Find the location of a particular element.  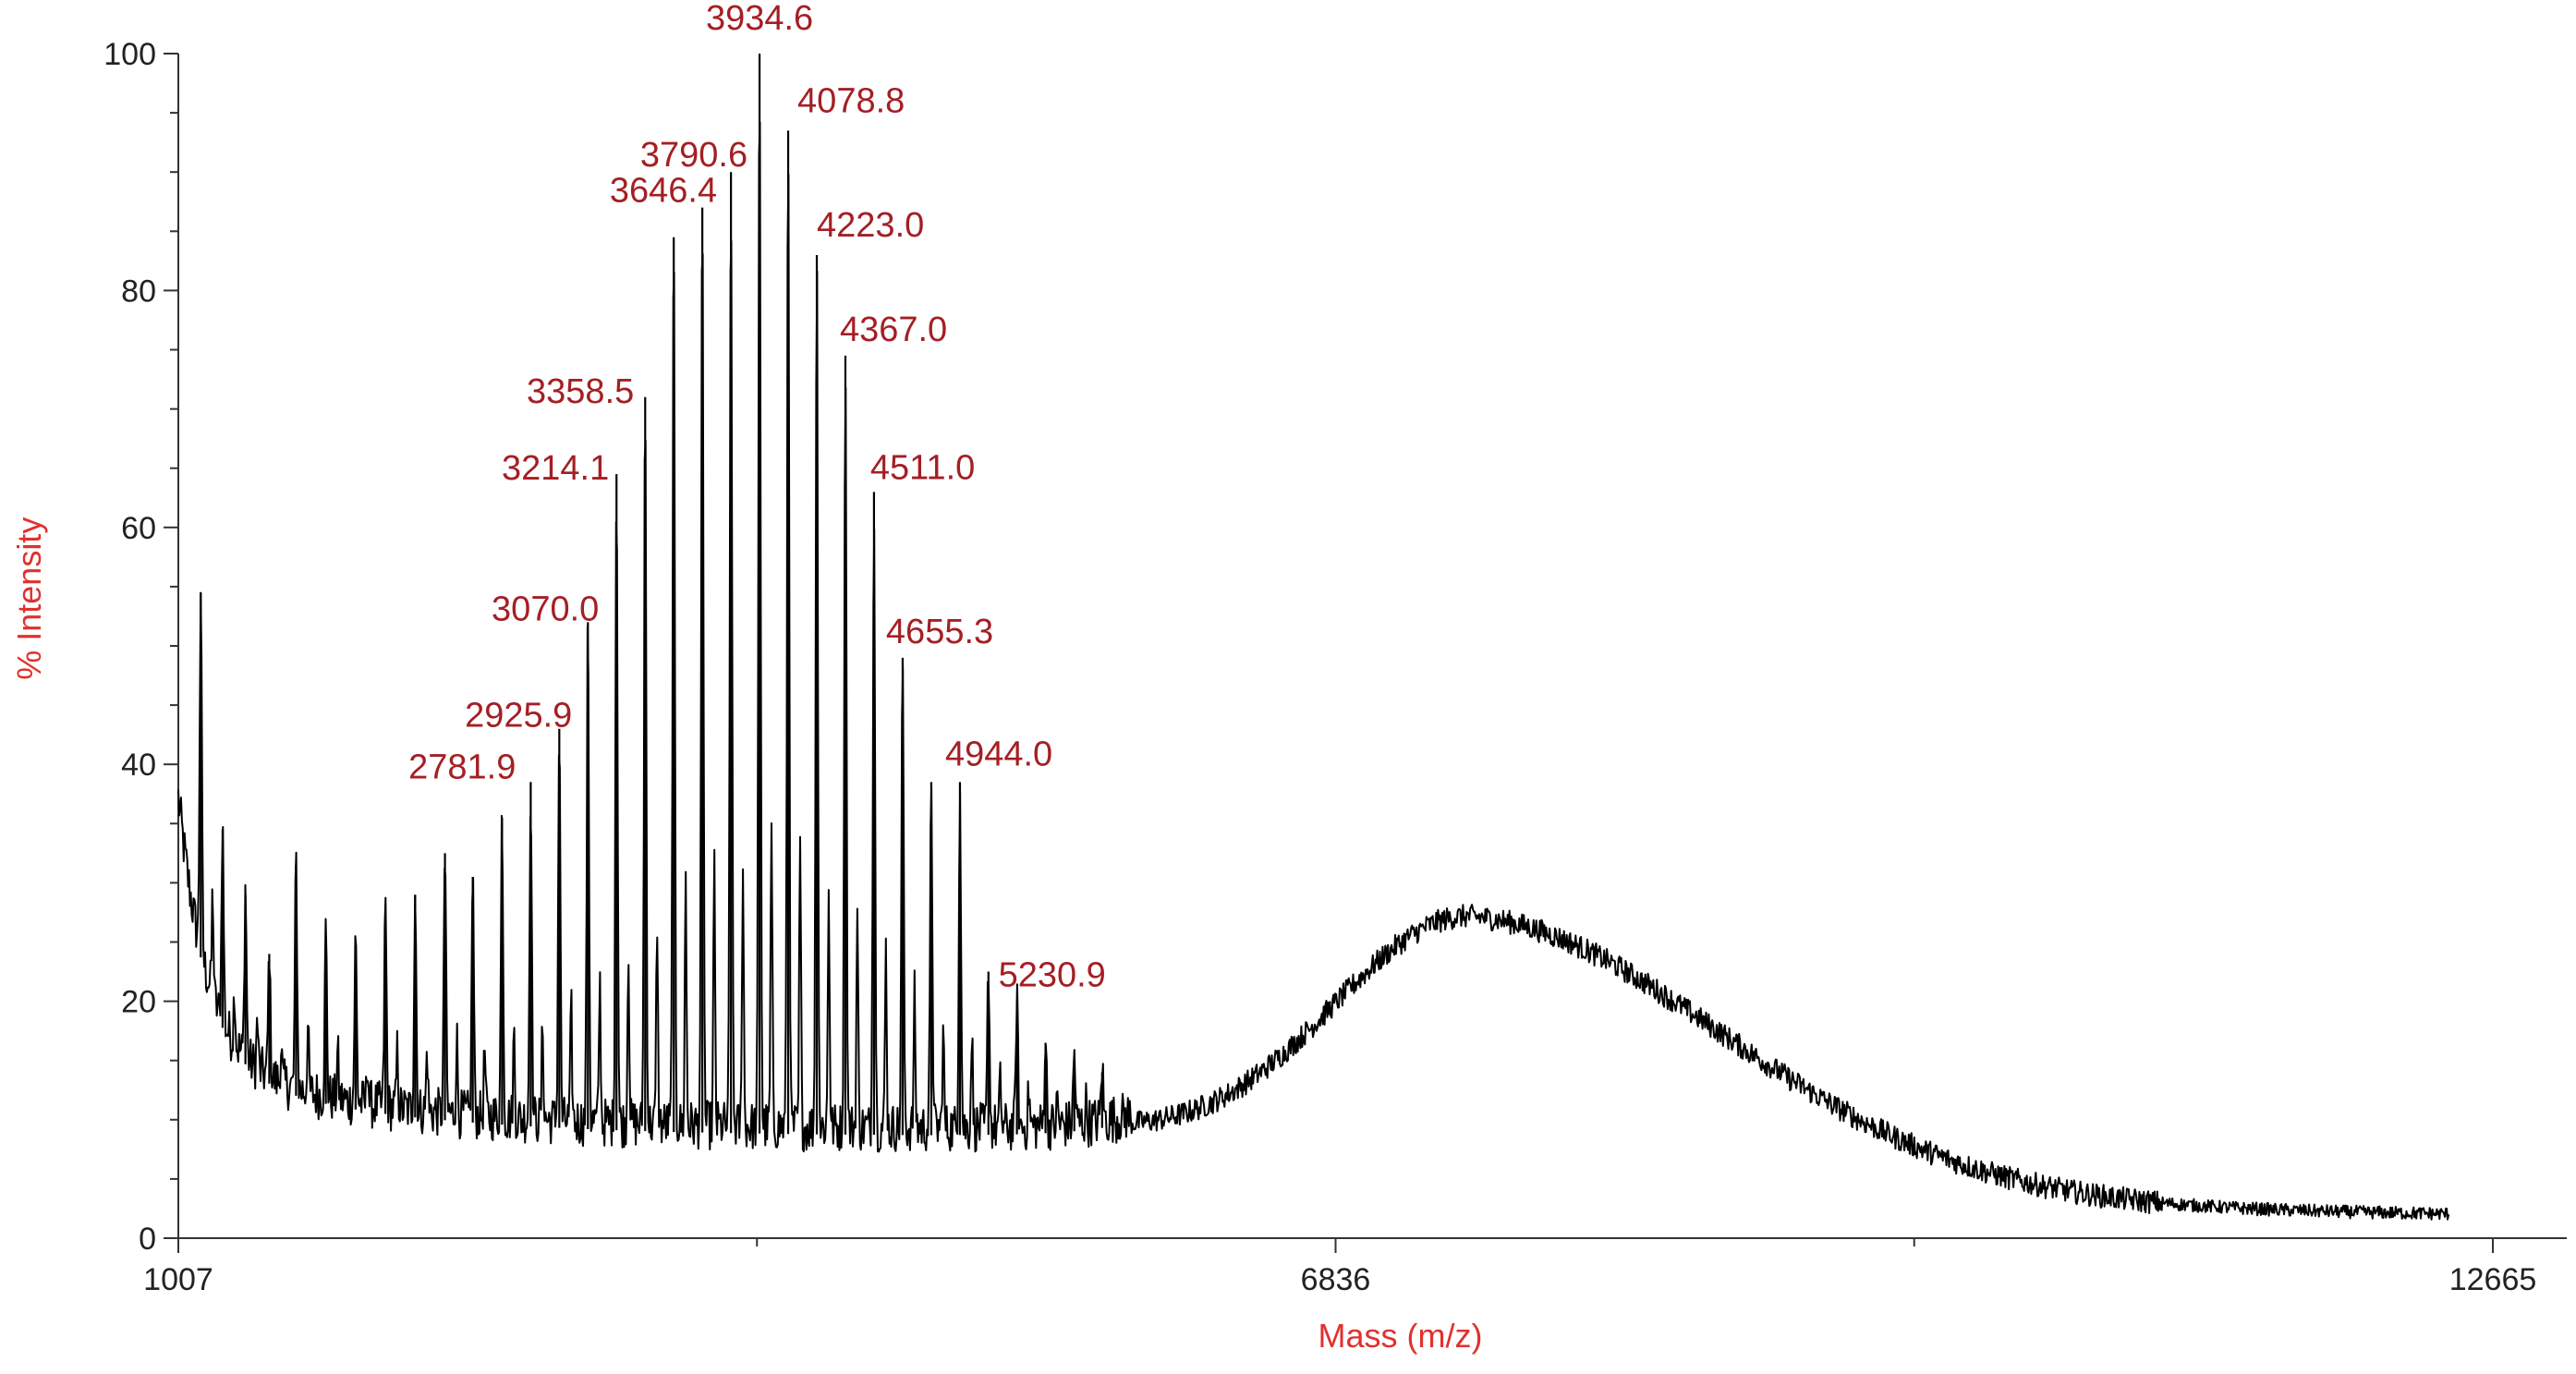

peak-label: 4655.3 is located at coordinates (939, 632).